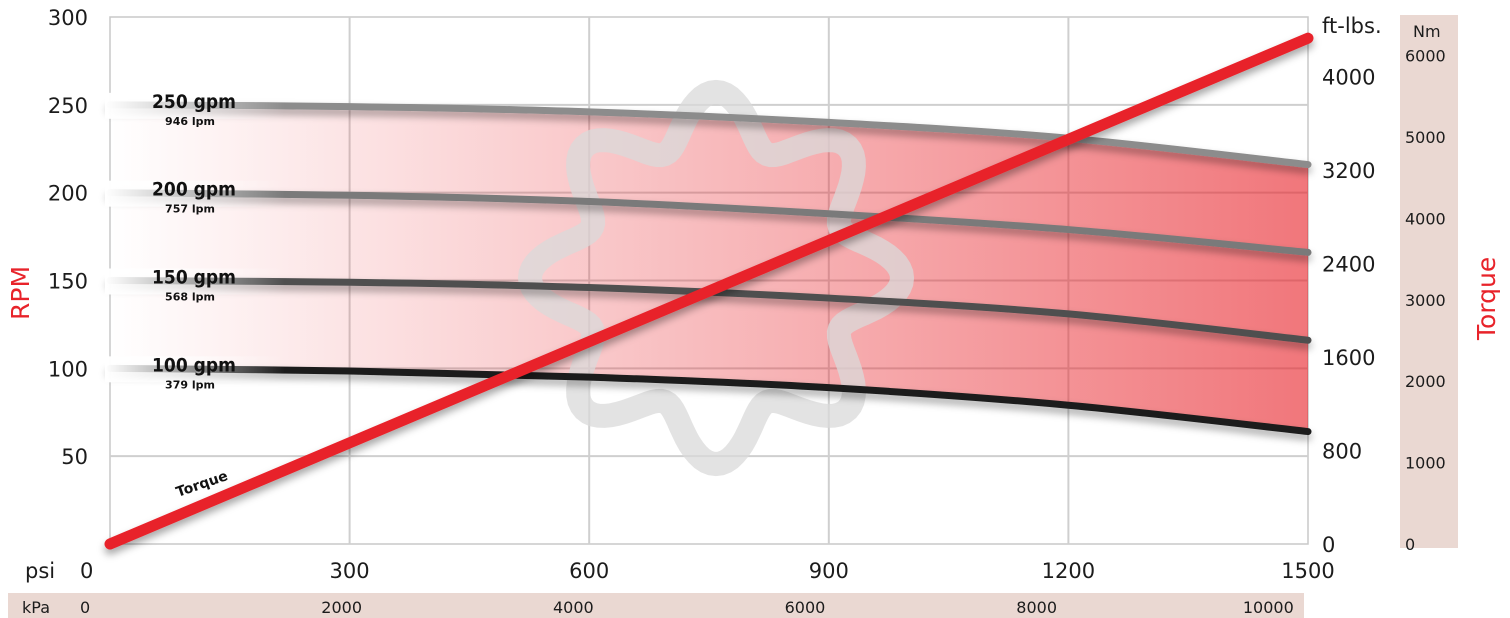 This screenshot has height=618, width=1510. Describe the element at coordinates (1425, 381) in the screenshot. I see `nm-tick: 2000` at that location.